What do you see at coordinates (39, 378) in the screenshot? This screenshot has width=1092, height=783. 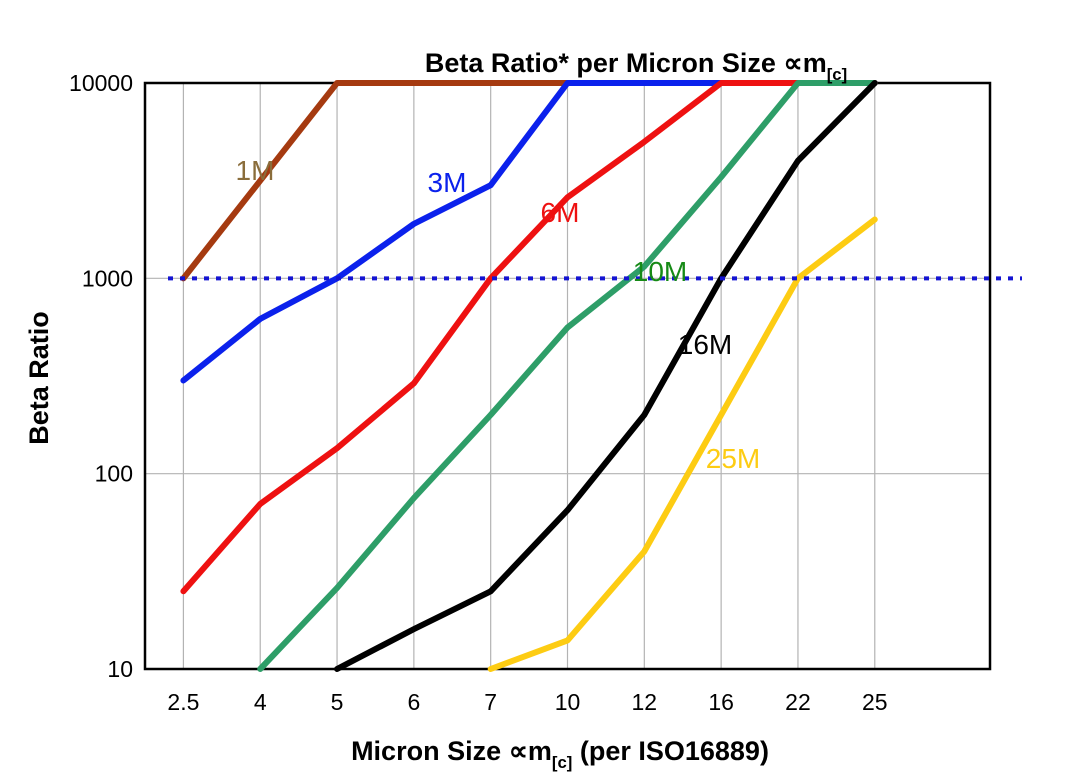 I see `y-axis-title: Beta Ratio` at bounding box center [39, 378].